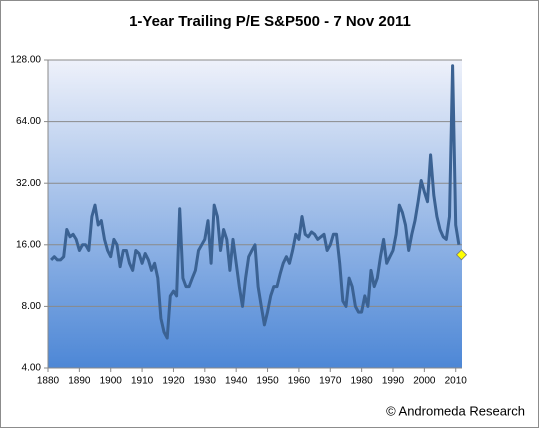  I want to click on x-tick-label: 1920, so click(173, 381).